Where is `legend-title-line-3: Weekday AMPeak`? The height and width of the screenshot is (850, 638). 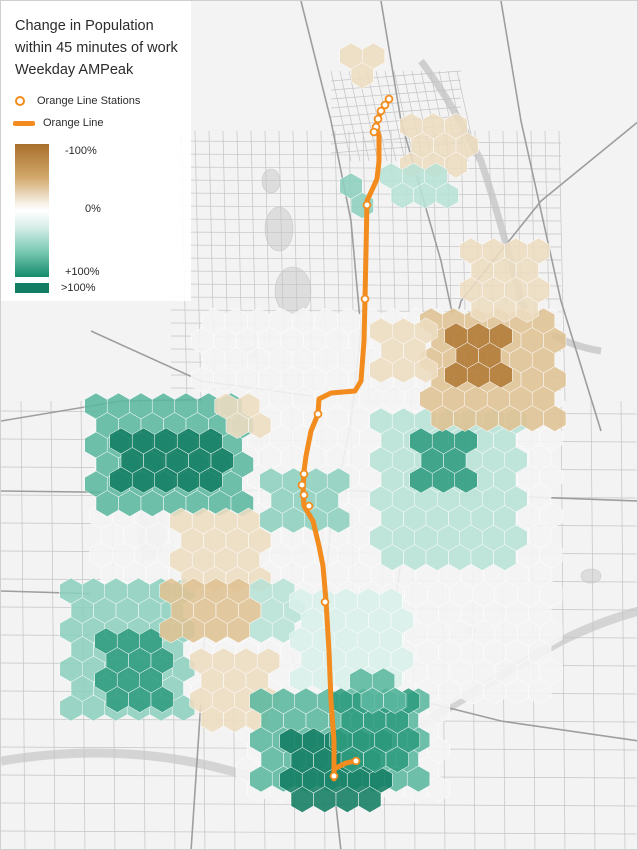
legend-title-line-3: Weekday AMPeak is located at coordinates (74, 70).